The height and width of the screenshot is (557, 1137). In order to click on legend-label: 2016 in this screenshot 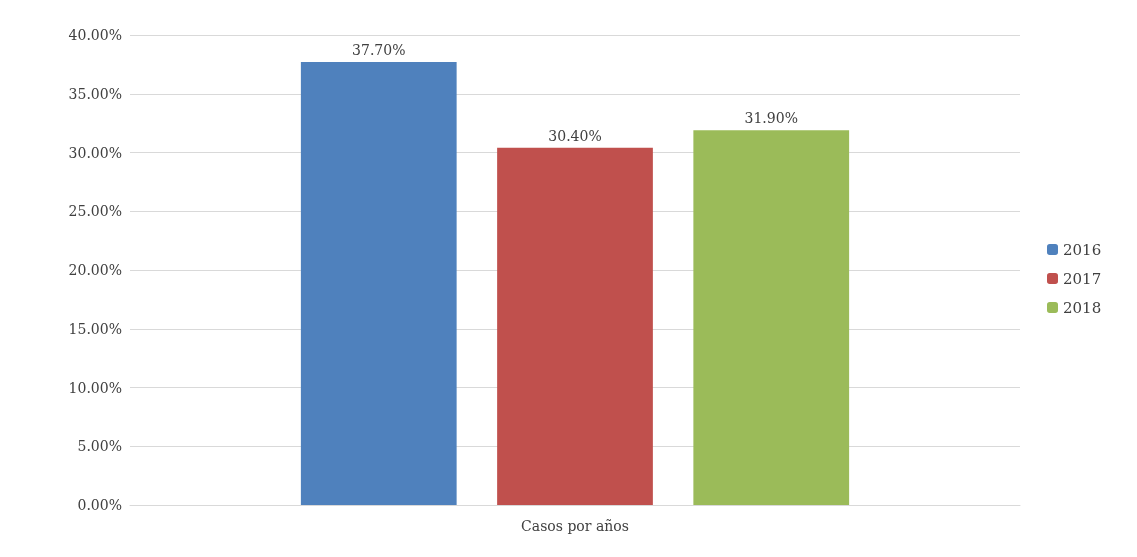, I will do `click(1082, 249)`.